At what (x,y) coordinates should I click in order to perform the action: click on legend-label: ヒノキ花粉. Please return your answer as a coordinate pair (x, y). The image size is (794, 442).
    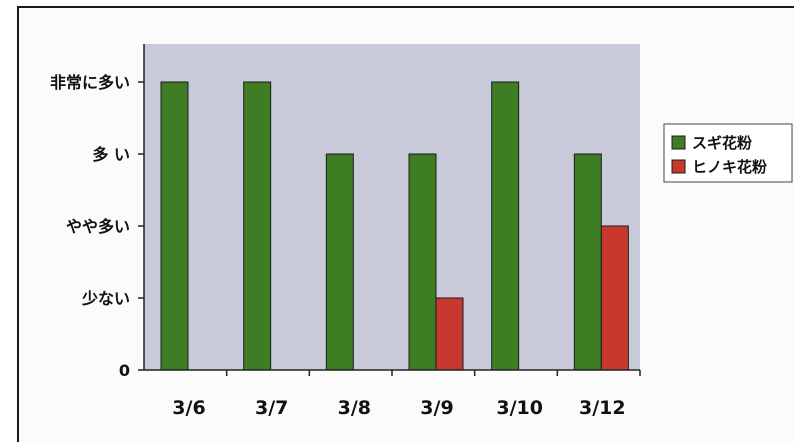
    Looking at the image, I should click on (729, 167).